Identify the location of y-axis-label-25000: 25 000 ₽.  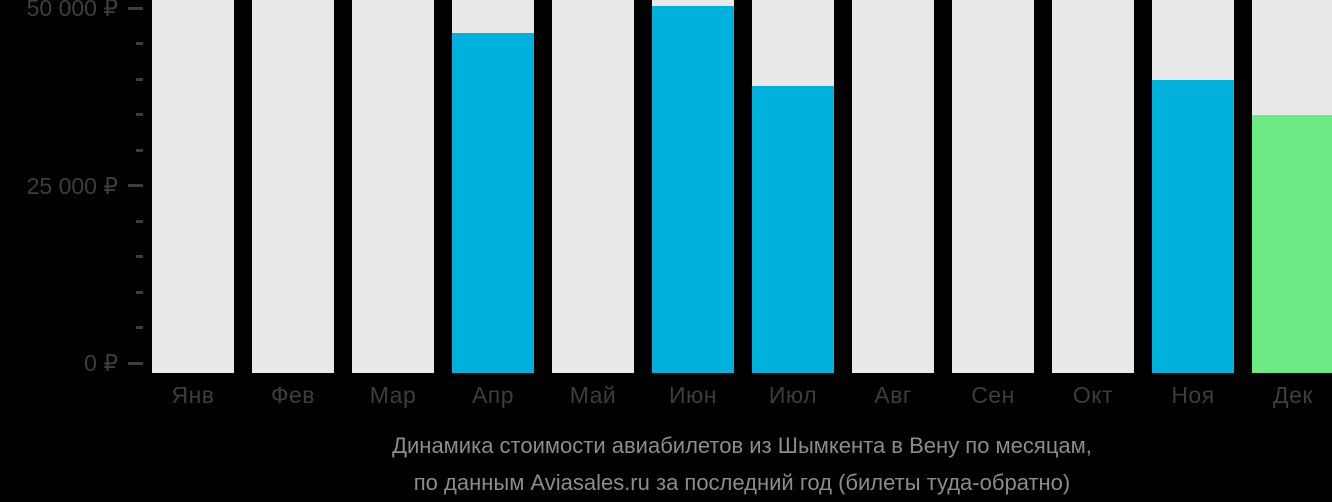
(72, 185).